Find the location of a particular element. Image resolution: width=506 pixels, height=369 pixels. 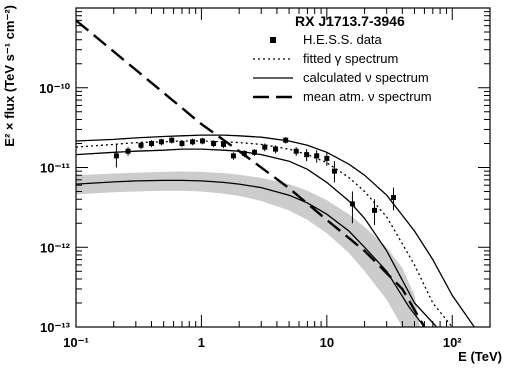

y-tick-label: 10⁻¹³ is located at coordinates (55, 327).